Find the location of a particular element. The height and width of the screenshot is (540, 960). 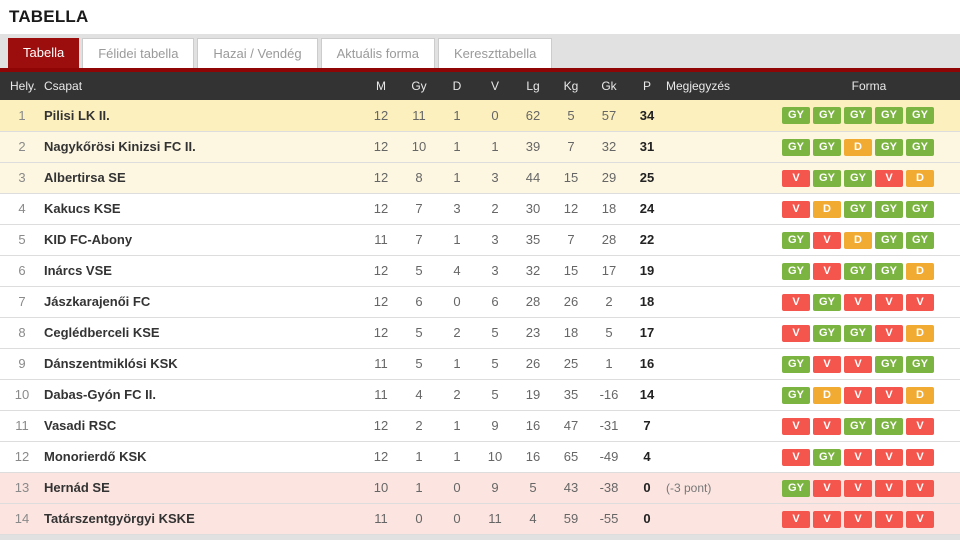

goals-for-cell: 16 is located at coordinates (533, 425).